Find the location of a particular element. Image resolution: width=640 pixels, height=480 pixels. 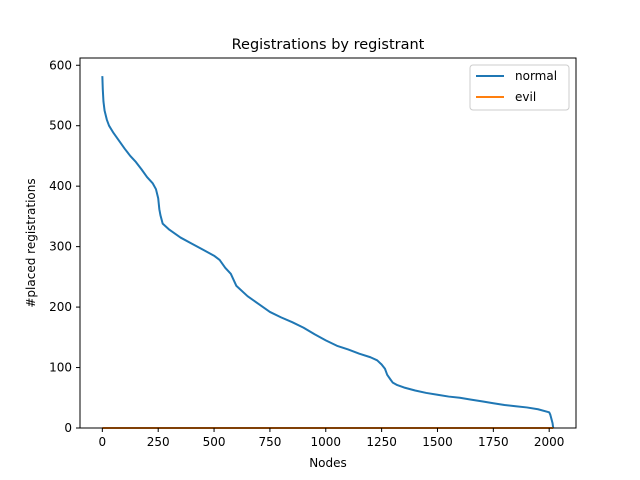

legend-label-normal: normal is located at coordinates (536, 76).